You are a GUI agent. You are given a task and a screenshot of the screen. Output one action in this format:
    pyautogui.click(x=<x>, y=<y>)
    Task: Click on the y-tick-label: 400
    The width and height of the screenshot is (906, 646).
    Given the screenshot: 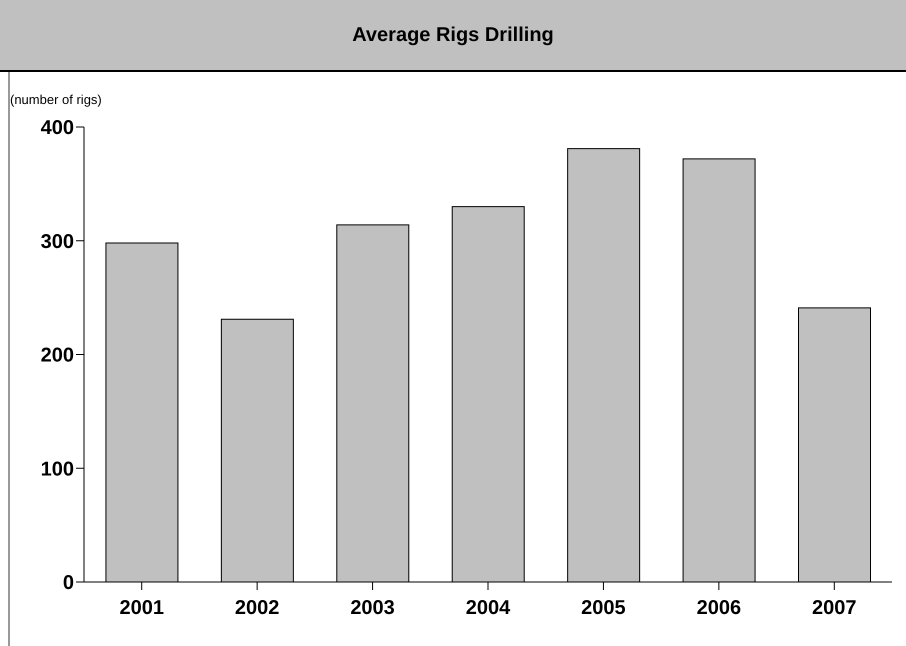 What is the action you would take?
    pyautogui.click(x=57, y=128)
    